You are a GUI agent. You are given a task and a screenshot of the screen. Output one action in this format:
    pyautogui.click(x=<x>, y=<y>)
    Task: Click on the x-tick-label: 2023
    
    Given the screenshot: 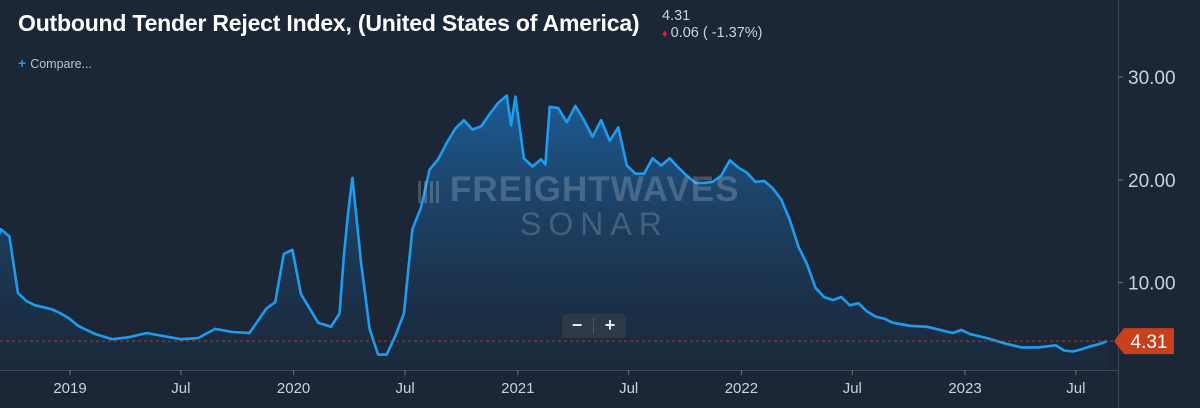 What is the action you would take?
    pyautogui.click(x=964, y=388)
    